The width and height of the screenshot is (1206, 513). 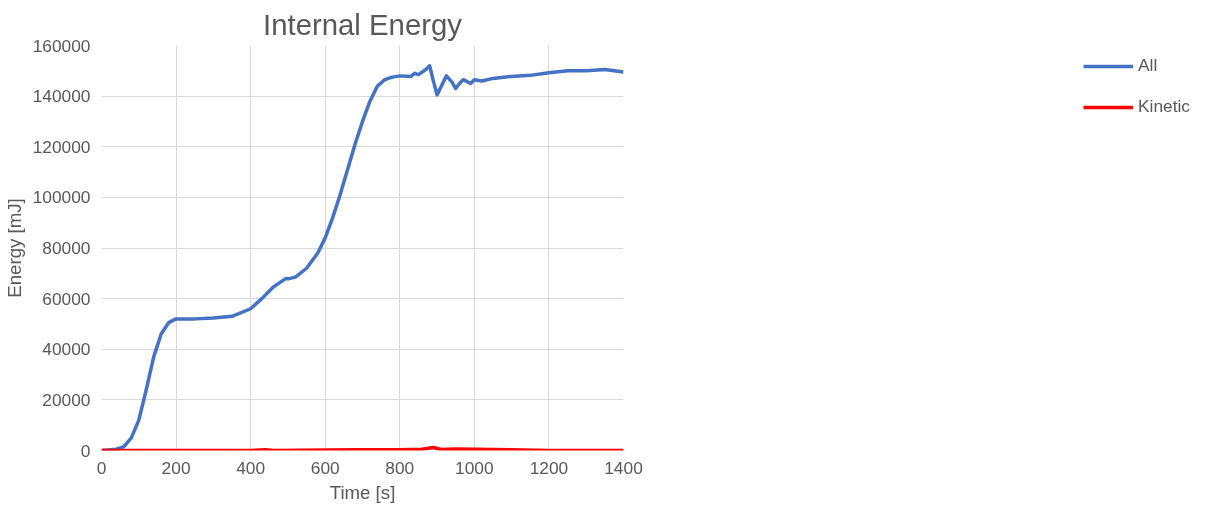 I want to click on chart-title: Internal Energy, so click(x=363, y=24).